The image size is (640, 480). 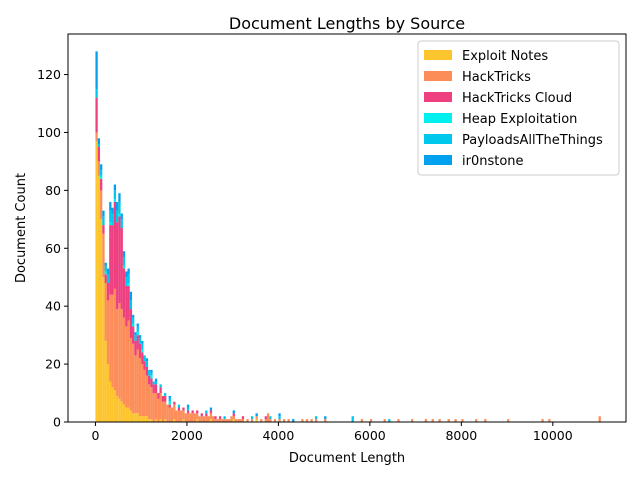 I want to click on legend-label: HackTricks Cloud, so click(x=517, y=98).